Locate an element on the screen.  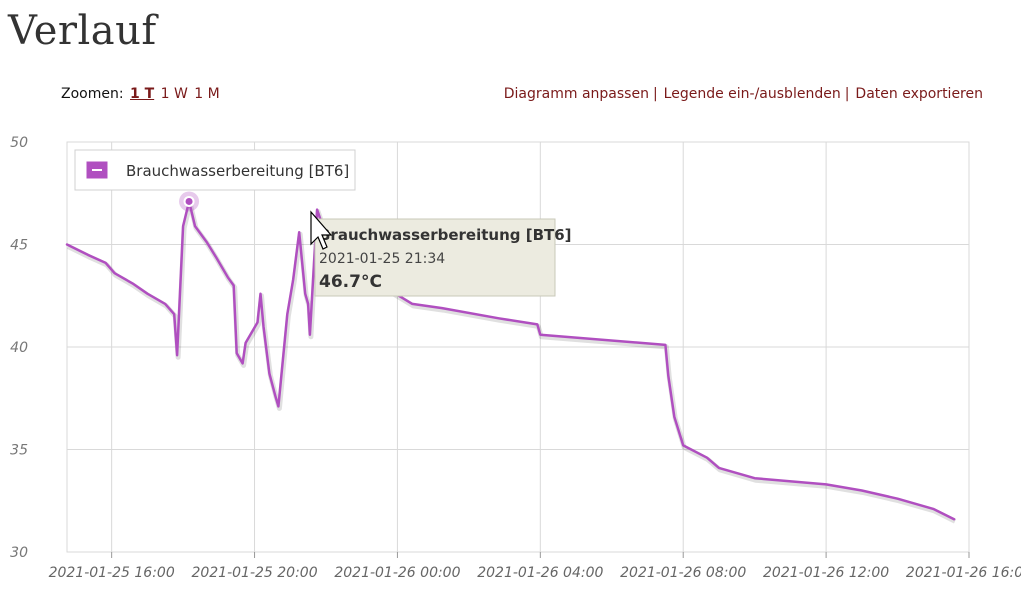
tooltip-box is located at coordinates (435, 257).